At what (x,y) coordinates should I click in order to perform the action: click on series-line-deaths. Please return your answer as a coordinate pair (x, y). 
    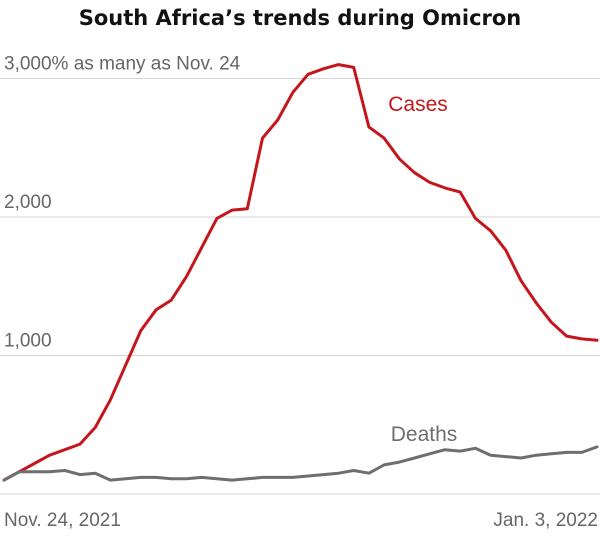
    Looking at the image, I should click on (300, 463).